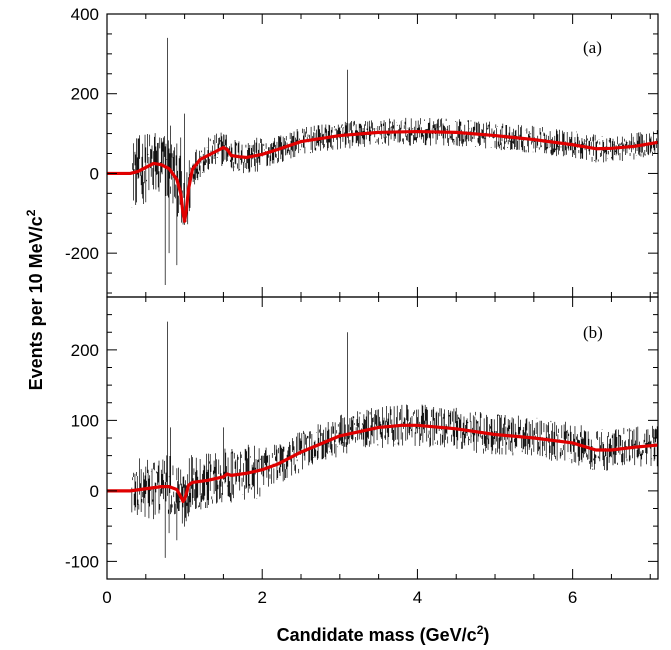 This screenshot has height=650, width=671. What do you see at coordinates (383, 176) in the screenshot?
I see `panel-a-fit-curve` at bounding box center [383, 176].